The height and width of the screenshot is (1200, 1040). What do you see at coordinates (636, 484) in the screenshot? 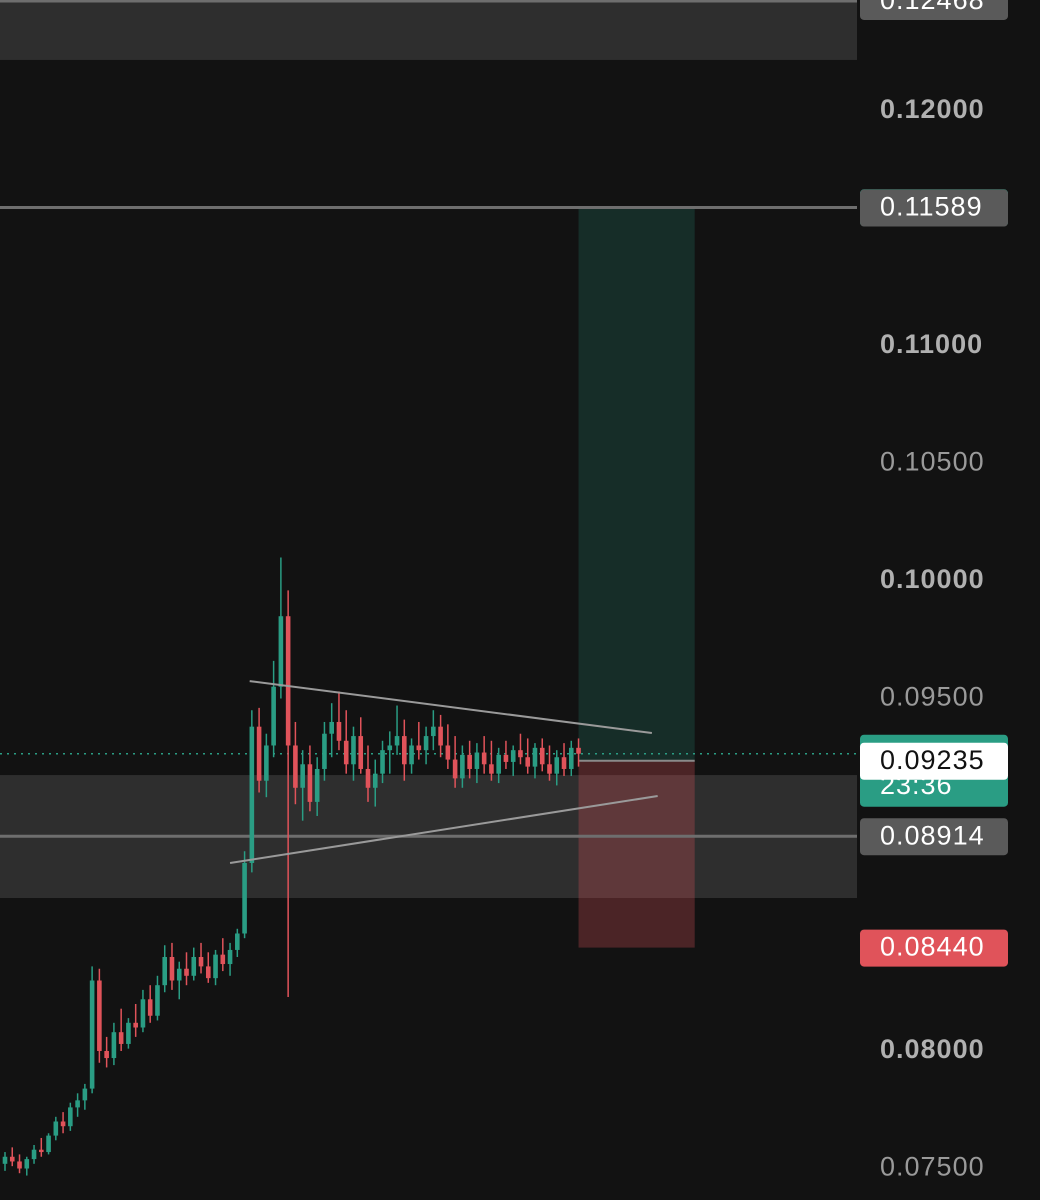
I see `target-zone` at bounding box center [636, 484].